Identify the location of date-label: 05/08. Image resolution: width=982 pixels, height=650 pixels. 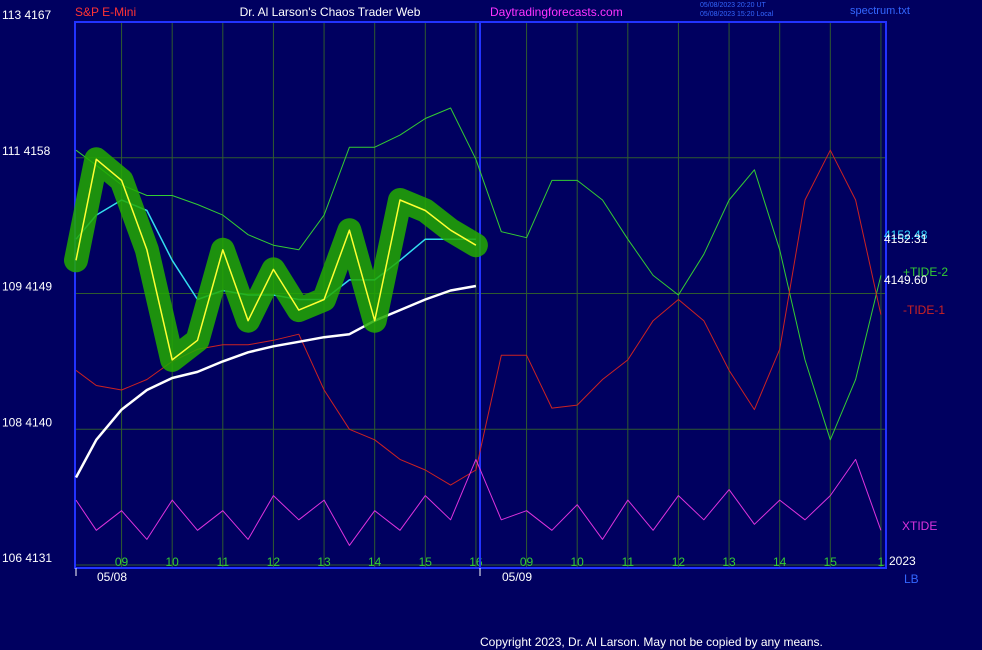
(112, 577).